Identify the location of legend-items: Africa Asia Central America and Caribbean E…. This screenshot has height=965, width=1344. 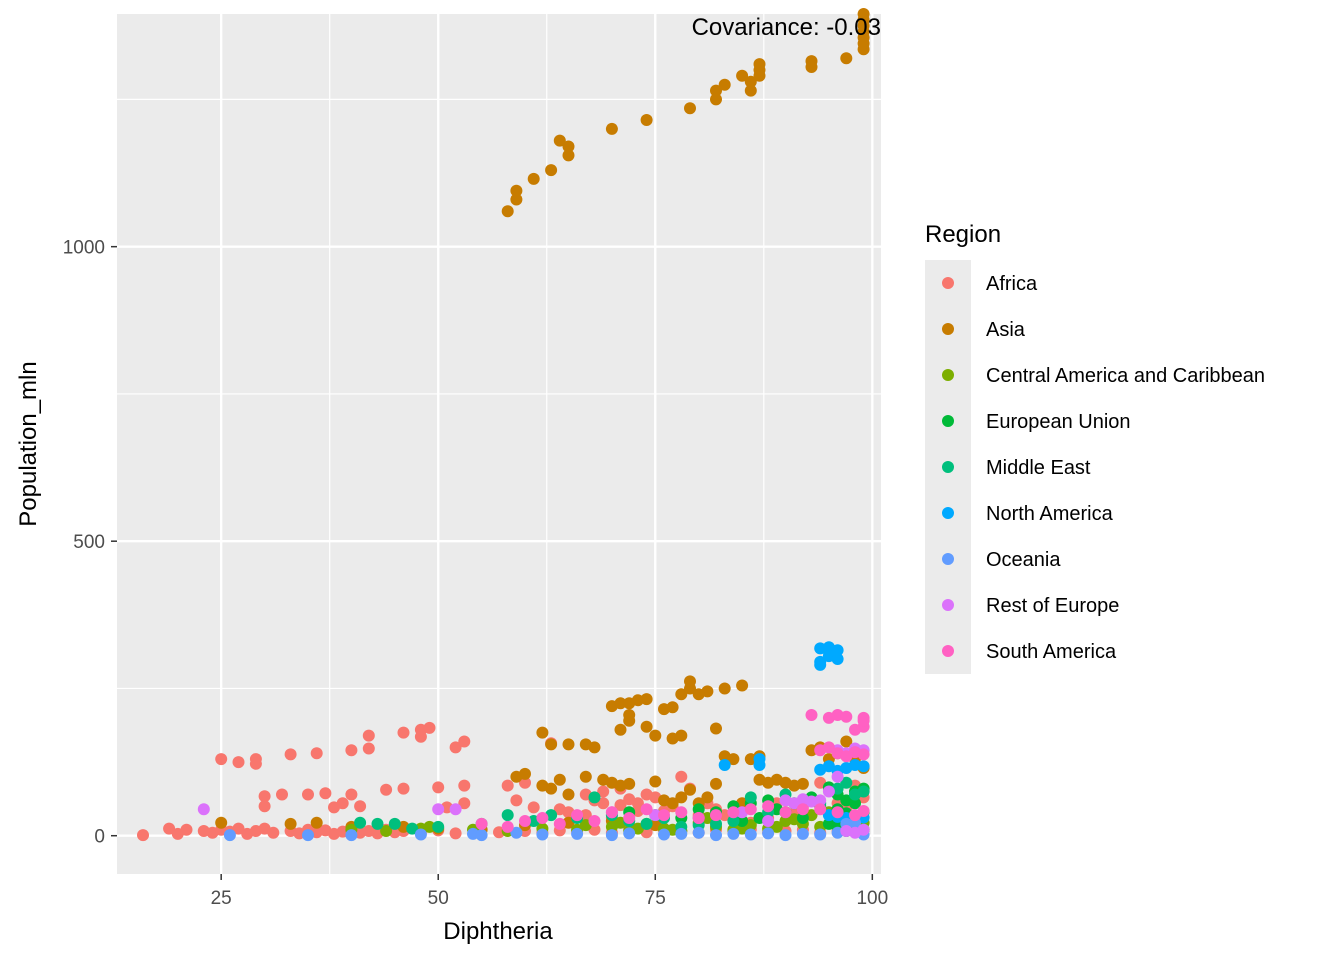
(1103, 468).